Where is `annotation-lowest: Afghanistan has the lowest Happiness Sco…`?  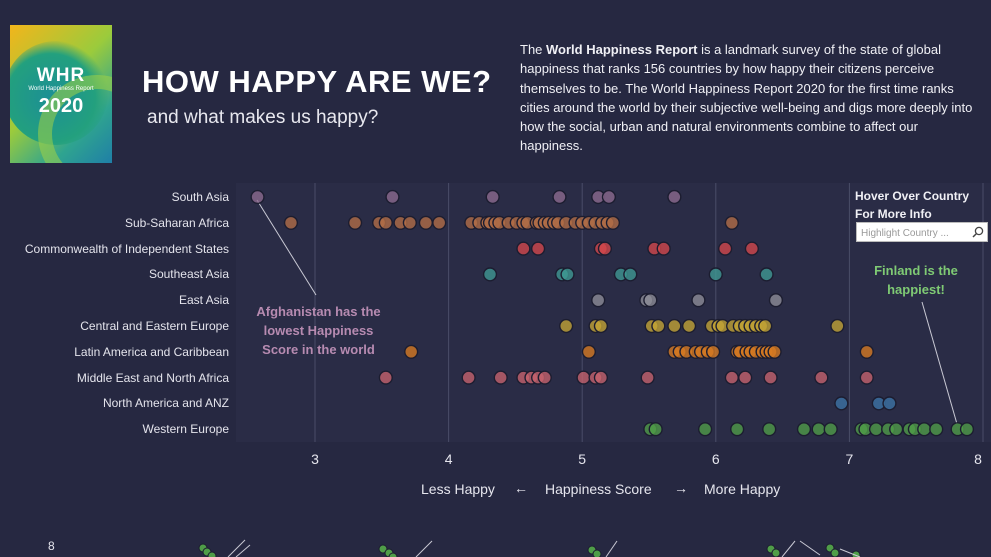 annotation-lowest: Afghanistan has the lowest Happiness Sco… is located at coordinates (318, 330).